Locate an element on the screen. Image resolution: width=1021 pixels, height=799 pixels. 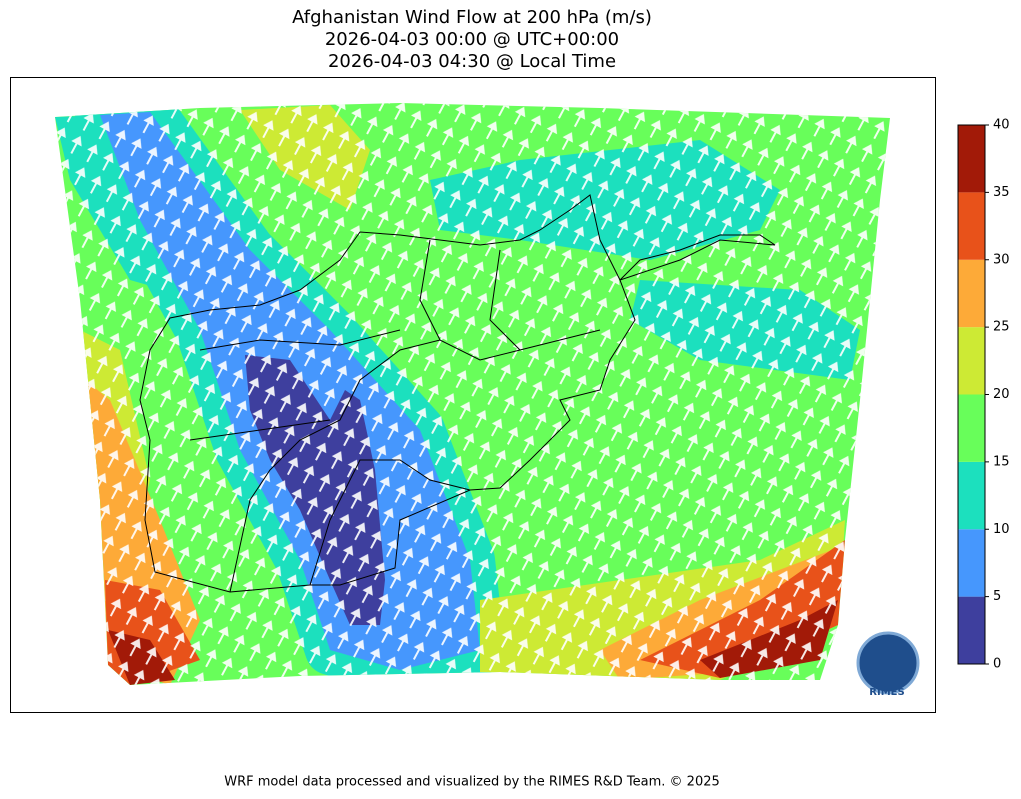
title-line: Afghanistan Wind Flow at 200 hPa (m/s) is located at coordinates (472, 17).